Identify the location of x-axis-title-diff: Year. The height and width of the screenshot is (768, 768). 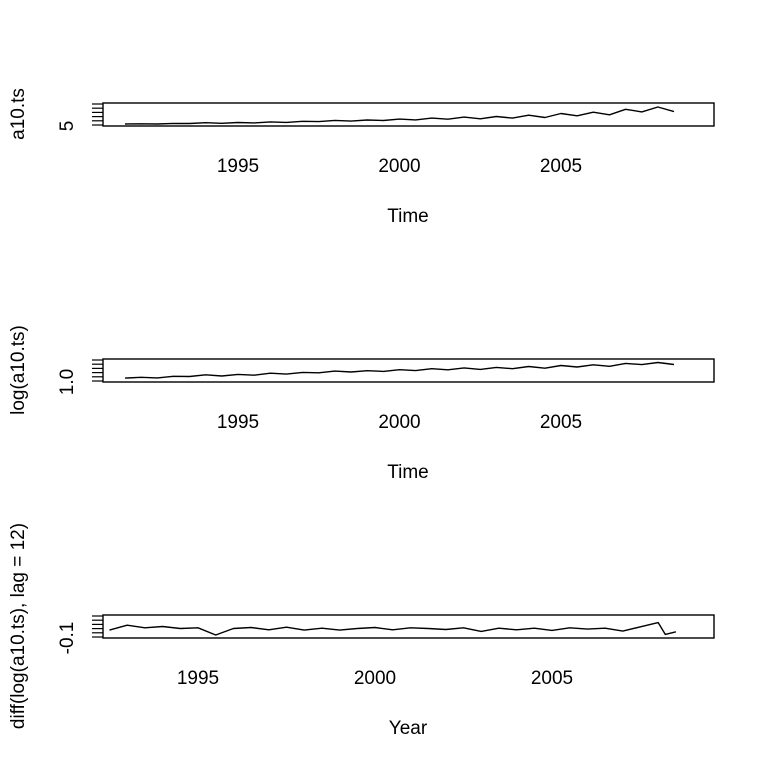
(408, 728).